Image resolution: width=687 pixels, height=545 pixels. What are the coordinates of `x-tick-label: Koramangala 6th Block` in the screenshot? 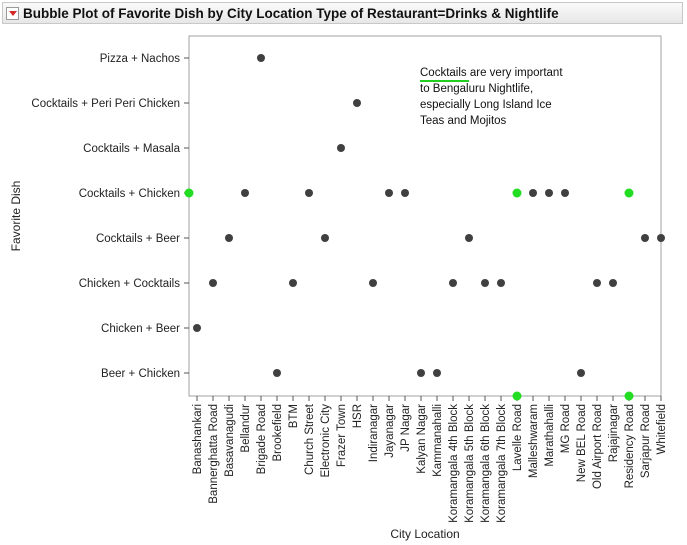 It's located at (486, 463).